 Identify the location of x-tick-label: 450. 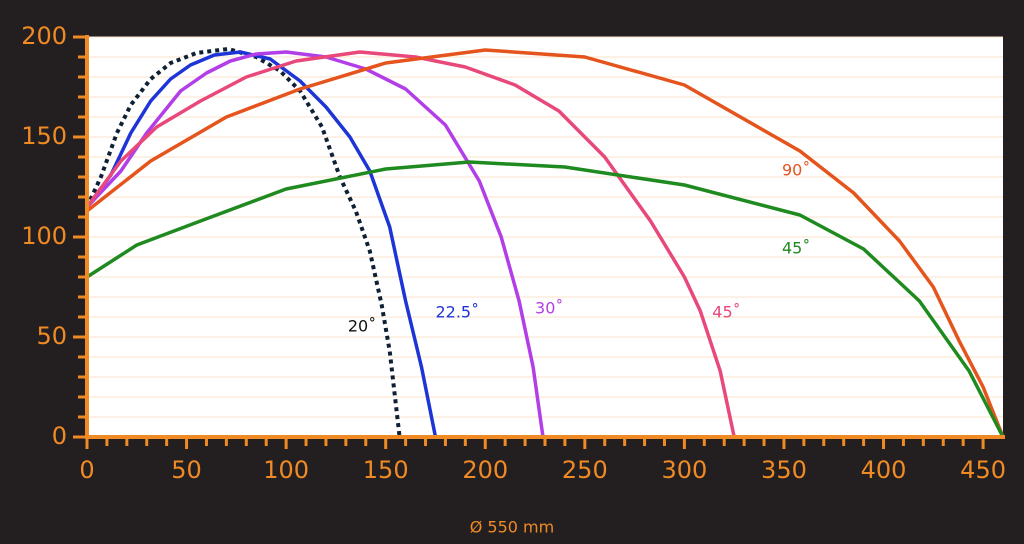
(983, 470).